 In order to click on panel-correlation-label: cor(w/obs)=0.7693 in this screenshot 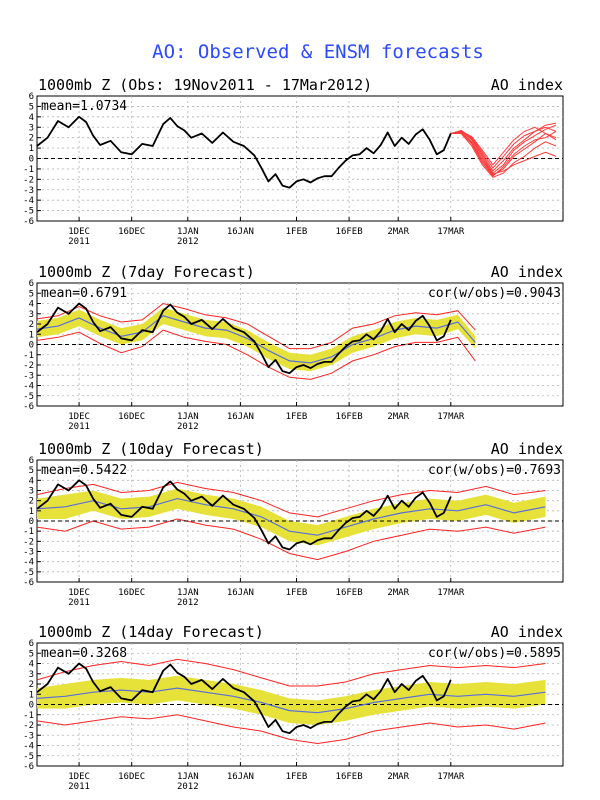, I will do `click(494, 470)`.